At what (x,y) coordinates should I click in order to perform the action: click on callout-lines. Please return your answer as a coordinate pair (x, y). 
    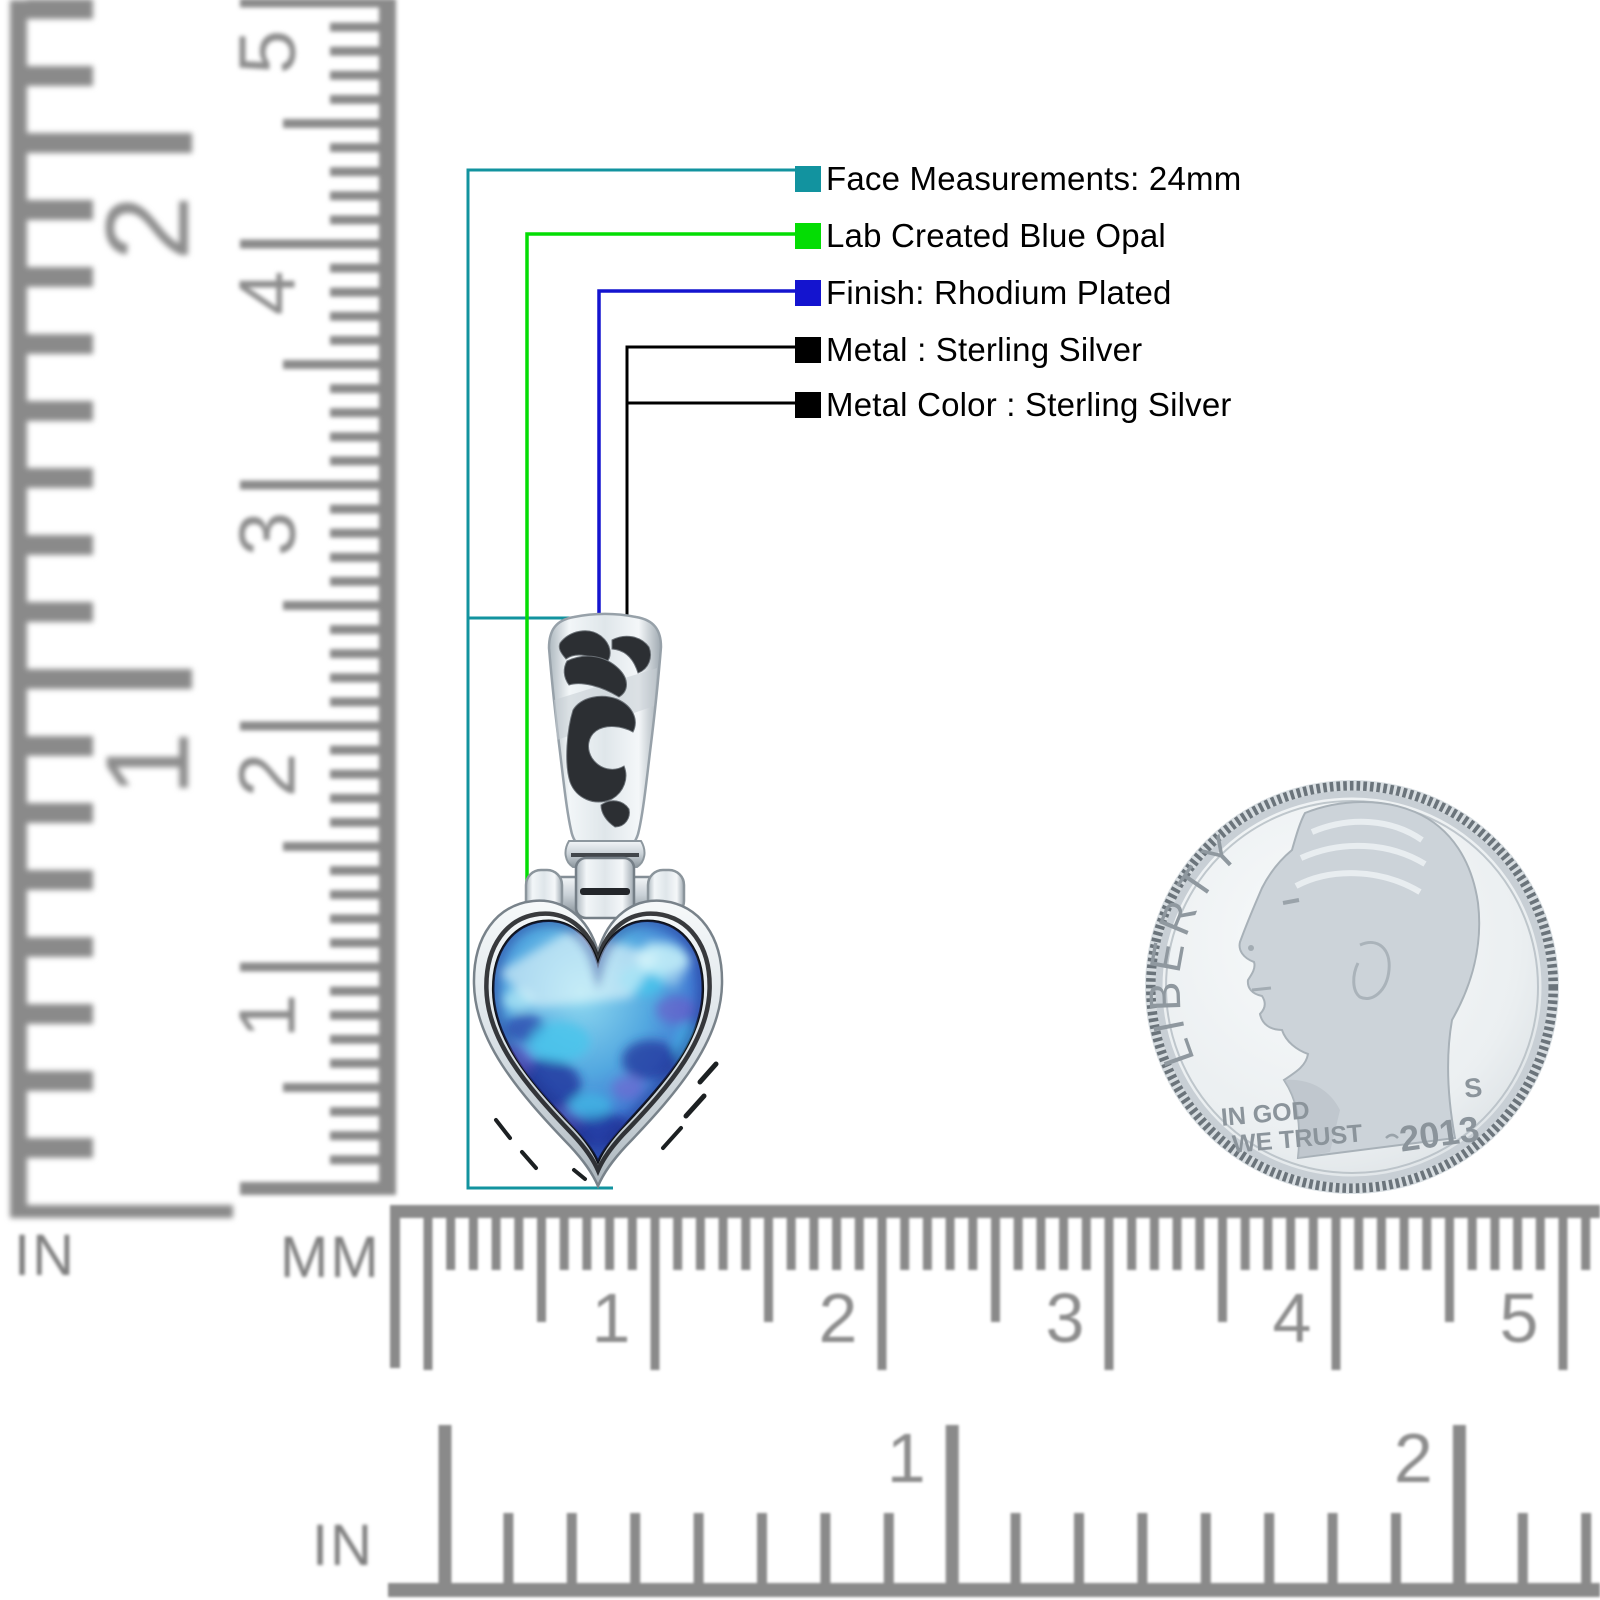
    Looking at the image, I should click on (631, 679).